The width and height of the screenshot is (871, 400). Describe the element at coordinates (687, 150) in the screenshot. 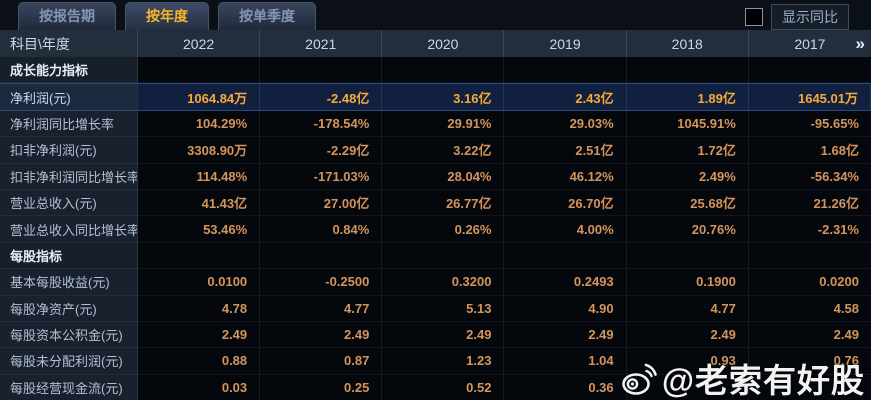

I see `value-cell: 1.72亿` at that location.